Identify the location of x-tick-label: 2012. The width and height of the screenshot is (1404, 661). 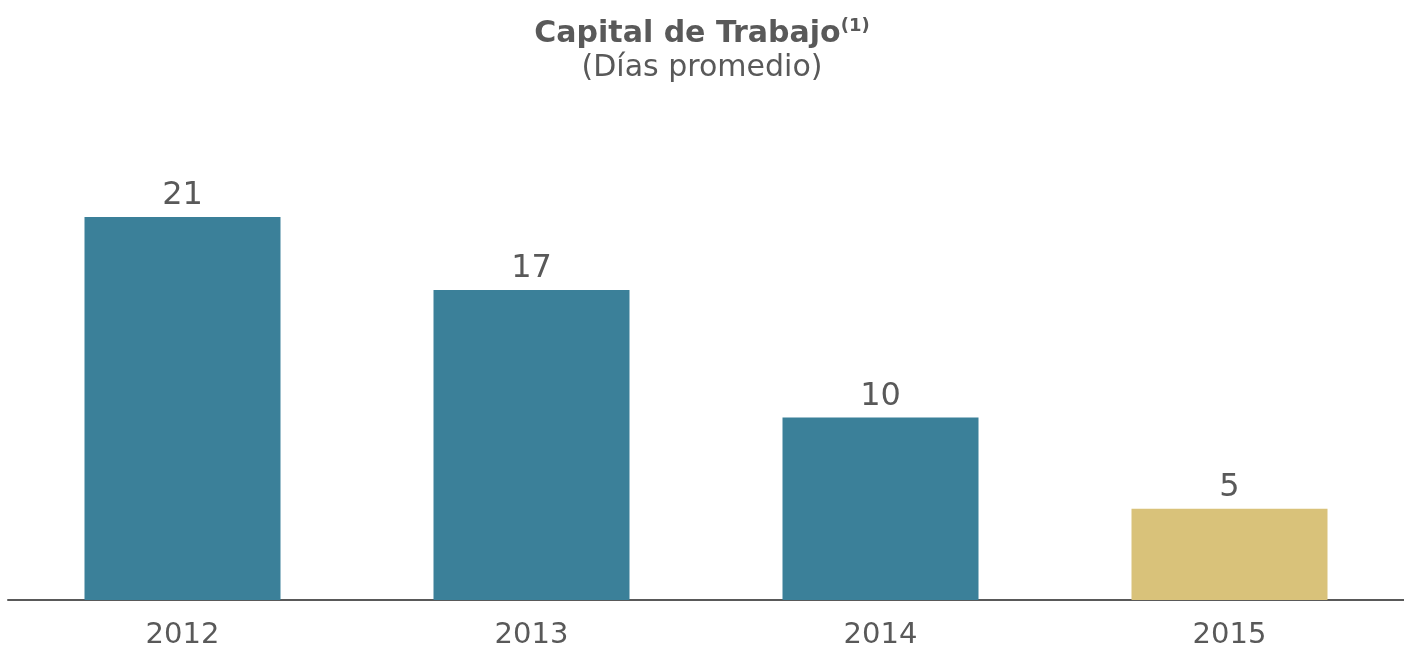
(182, 632).